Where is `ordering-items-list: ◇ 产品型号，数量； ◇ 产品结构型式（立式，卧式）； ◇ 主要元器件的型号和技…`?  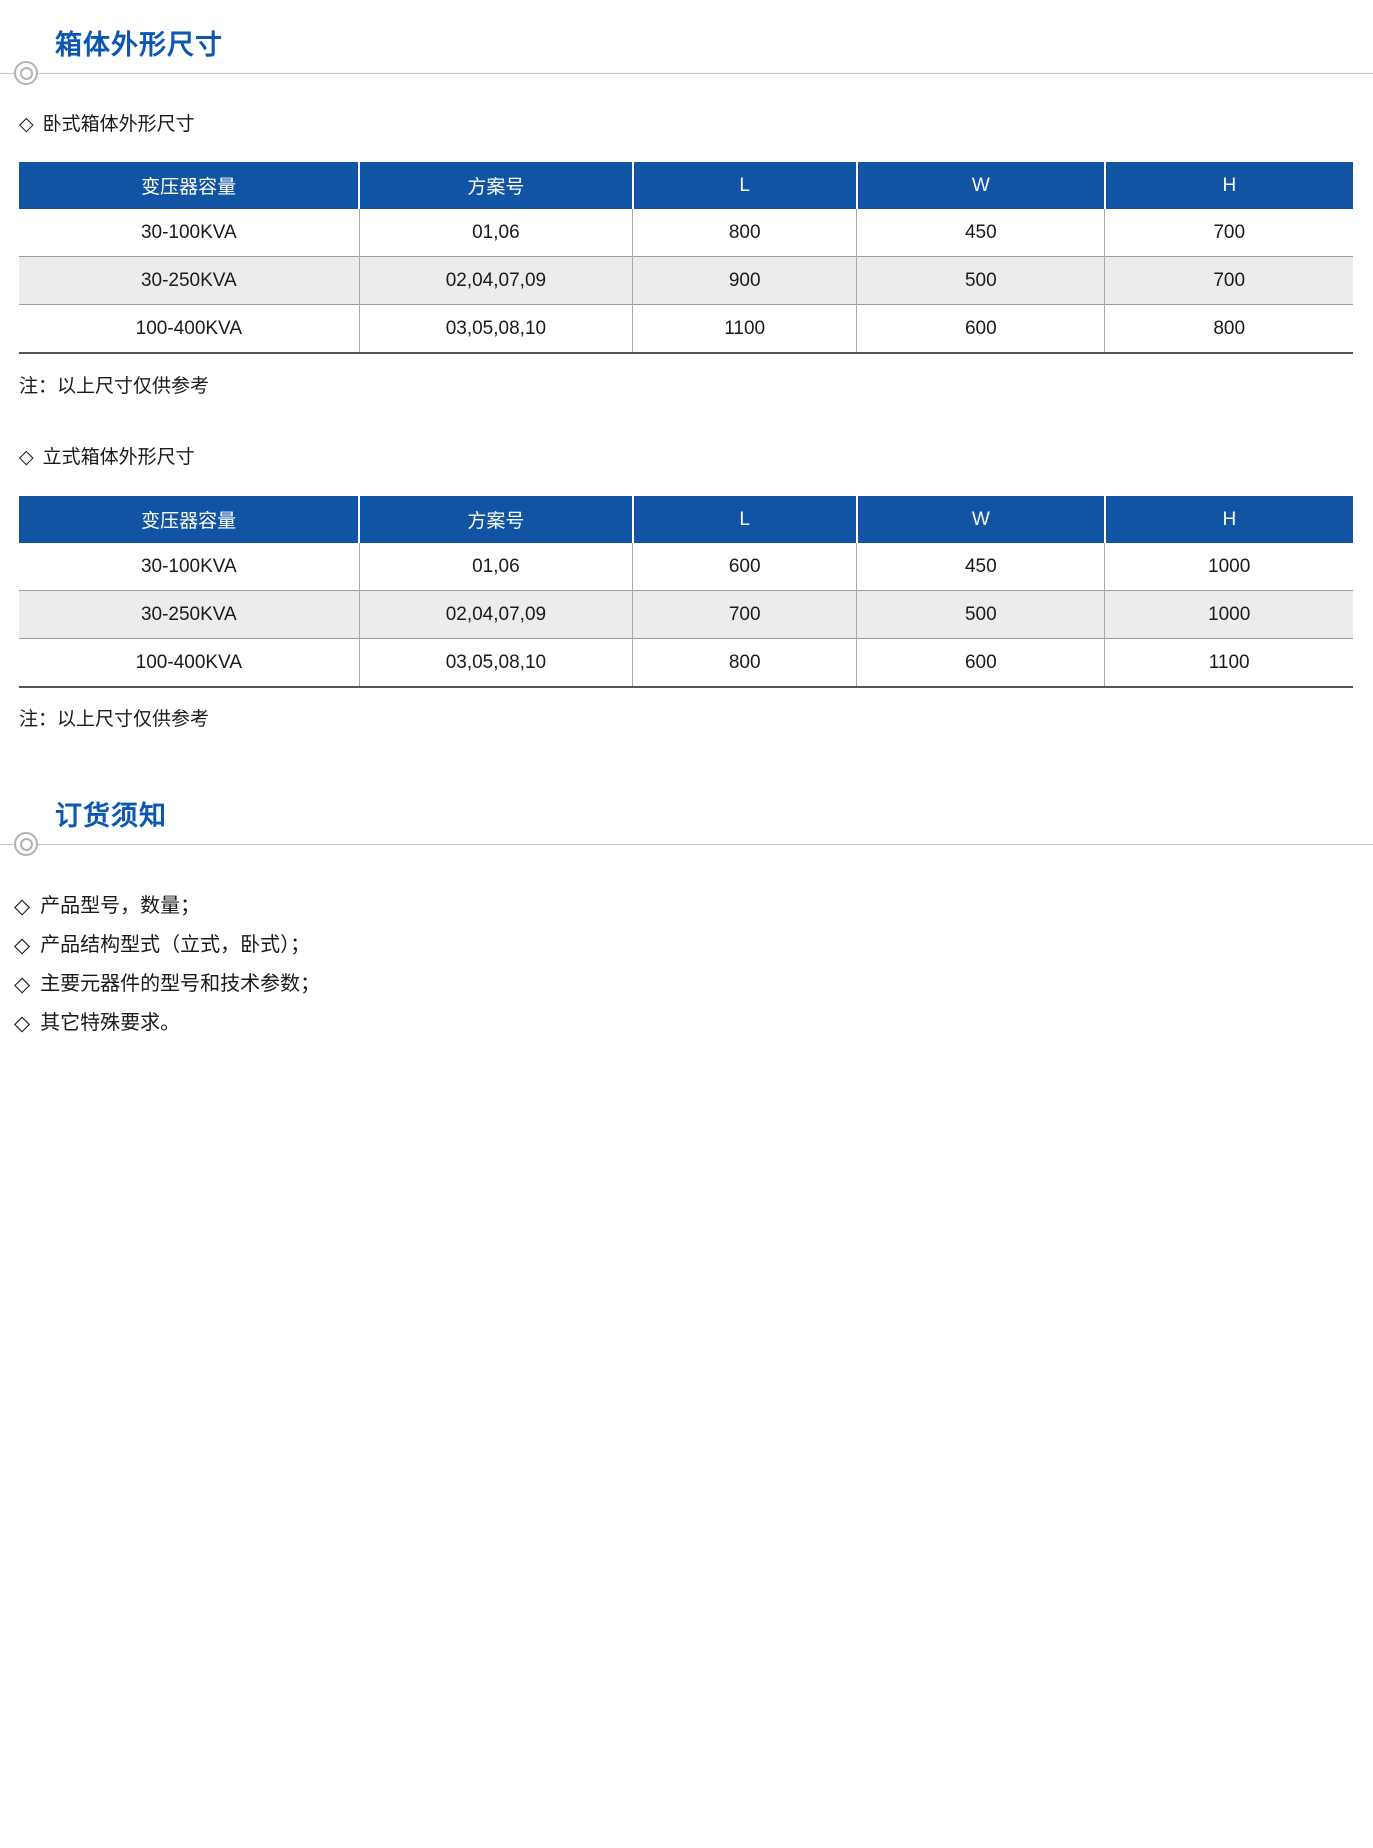 ordering-items-list: ◇ 产品型号，数量； ◇ 产品结构型式（立式，卧式）； ◇ 主要元器件的型号和技… is located at coordinates (686, 965).